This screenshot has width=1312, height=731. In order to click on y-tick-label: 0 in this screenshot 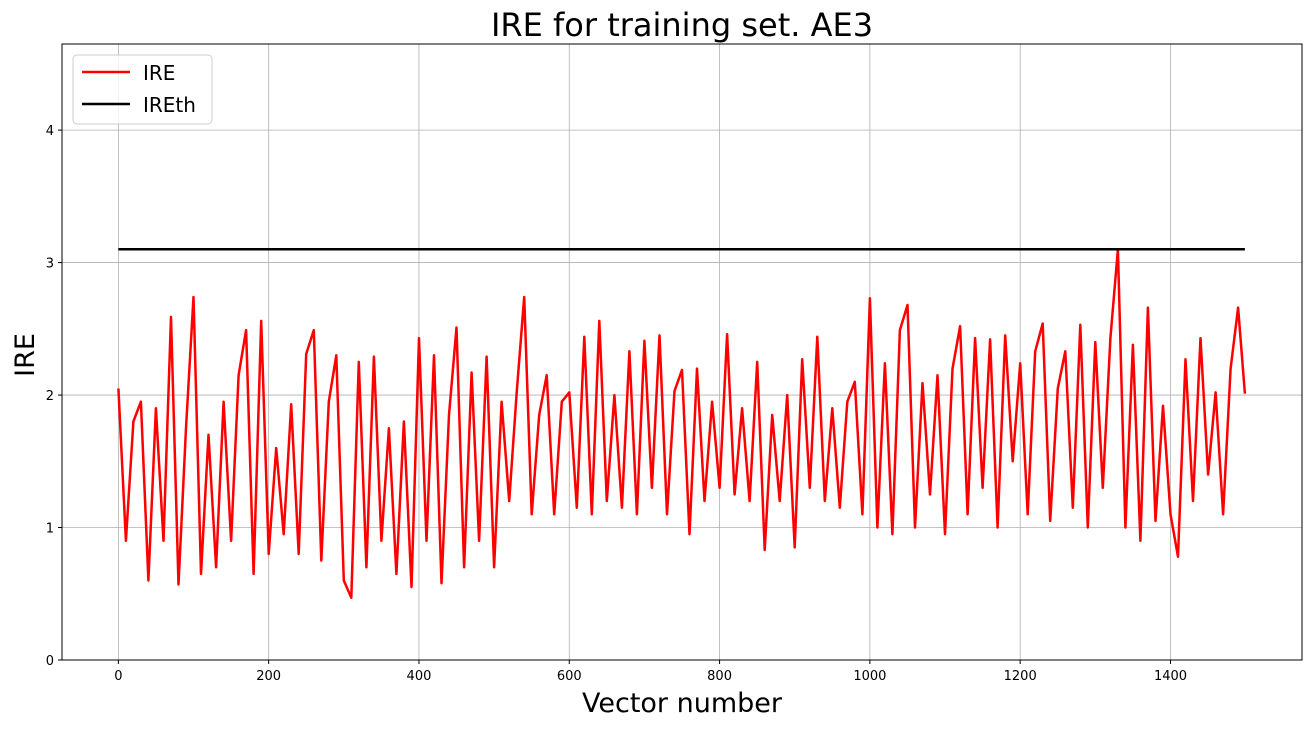, I will do `click(50, 661)`.